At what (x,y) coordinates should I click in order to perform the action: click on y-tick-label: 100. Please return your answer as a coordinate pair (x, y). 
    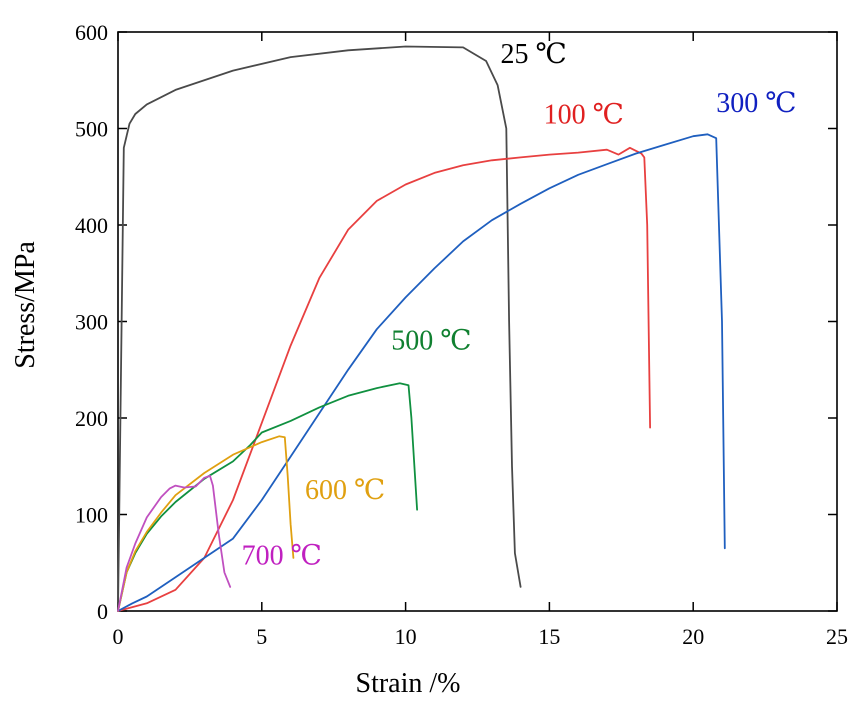
    Looking at the image, I should click on (91, 515).